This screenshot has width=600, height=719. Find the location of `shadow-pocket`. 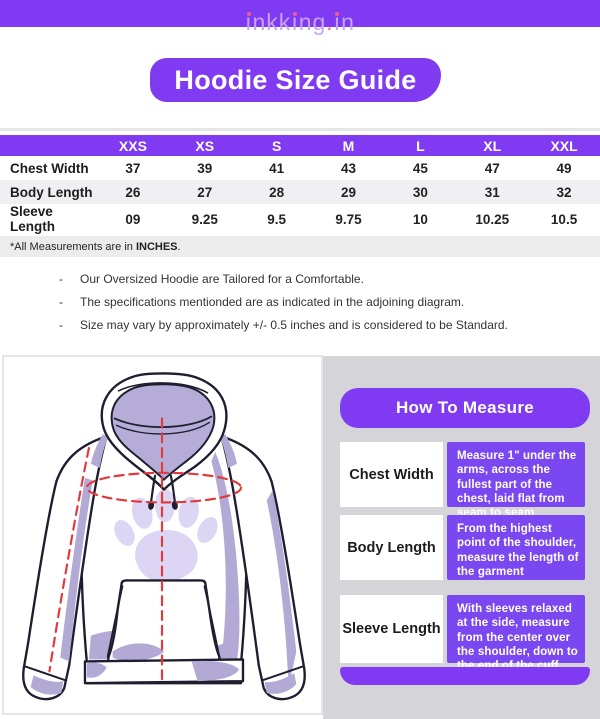

shadow-pocket is located at coordinates (138, 652).